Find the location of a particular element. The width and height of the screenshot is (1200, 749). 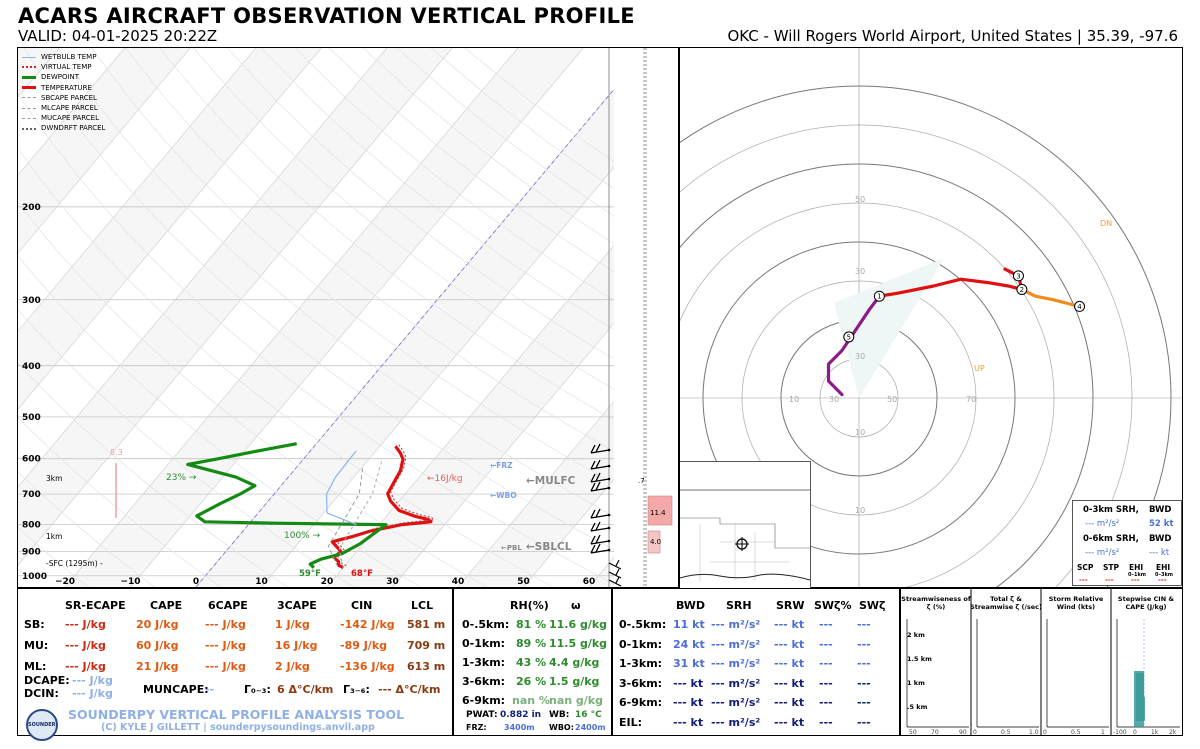

mu-lcl: 709 m is located at coordinates (426, 645).